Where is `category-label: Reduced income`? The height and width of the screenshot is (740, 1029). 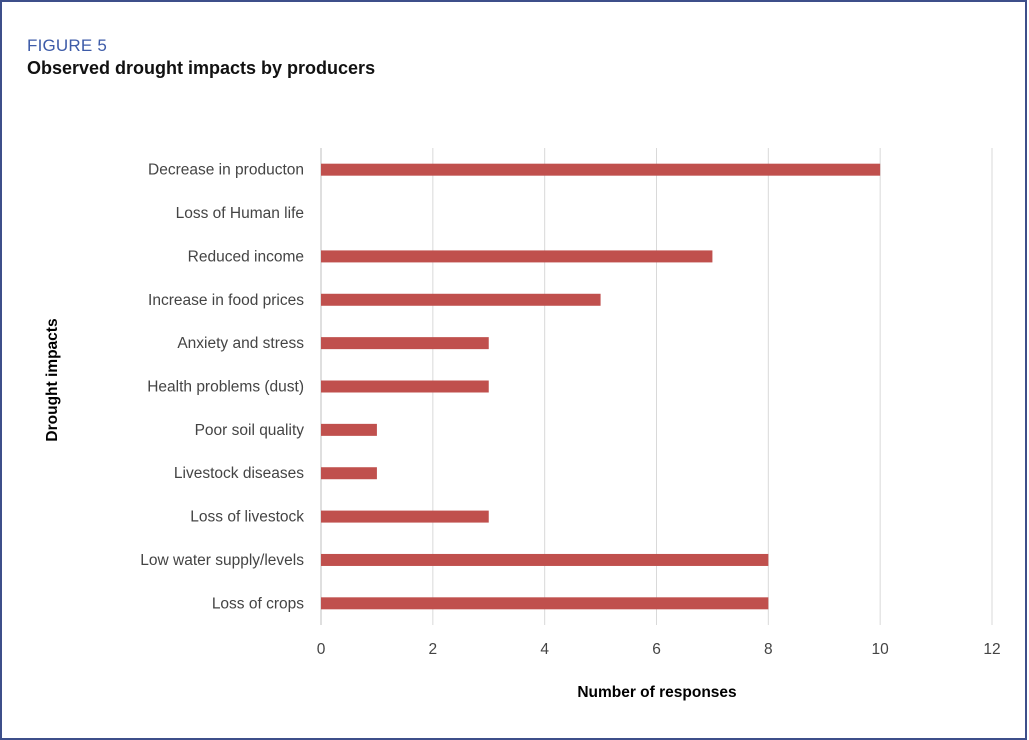 category-label: Reduced income is located at coordinates (246, 256).